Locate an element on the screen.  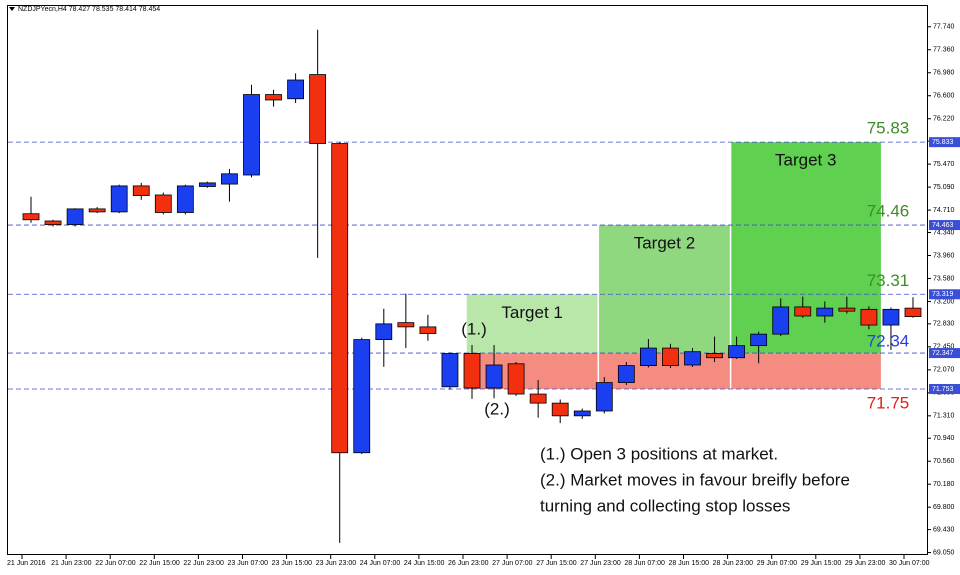
x-tick-label: 27 Jun 23:00 is located at coordinates (600, 563).